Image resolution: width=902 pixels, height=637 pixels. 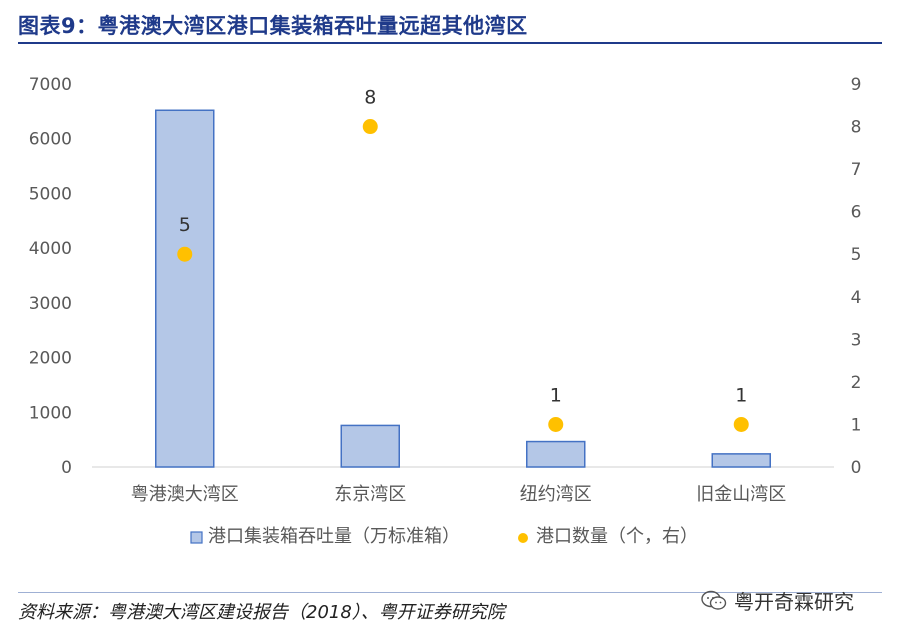 I want to click on y-right-tick-label: 3, so click(x=856, y=340).